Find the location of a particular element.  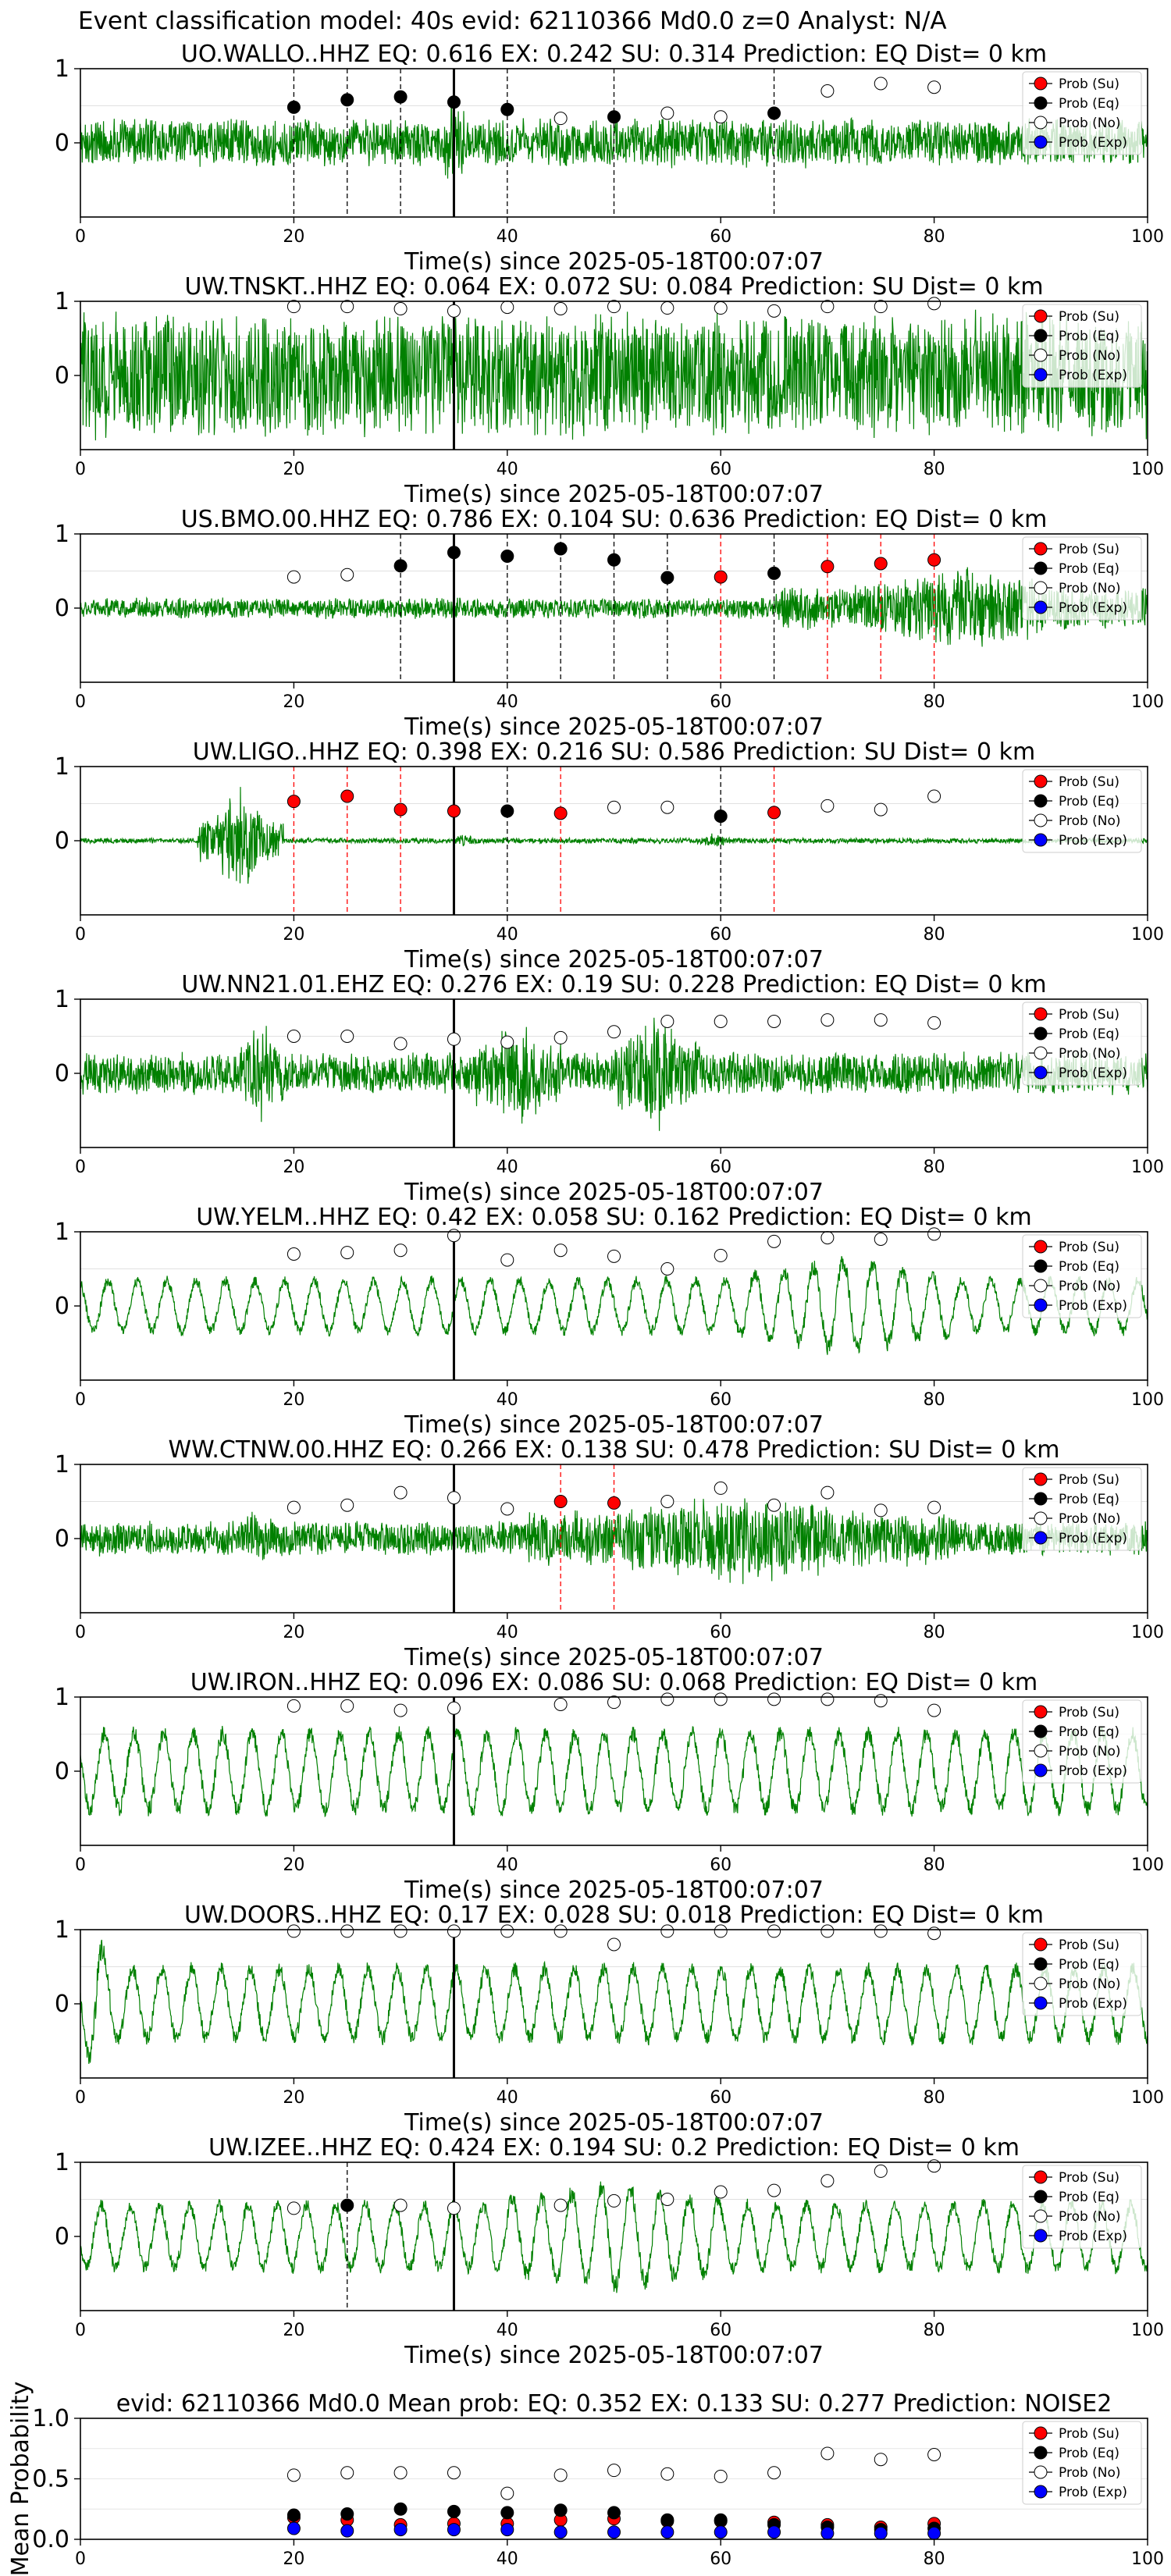

panel-0-legend-label-su: Prob (Su) is located at coordinates (1089, 84).